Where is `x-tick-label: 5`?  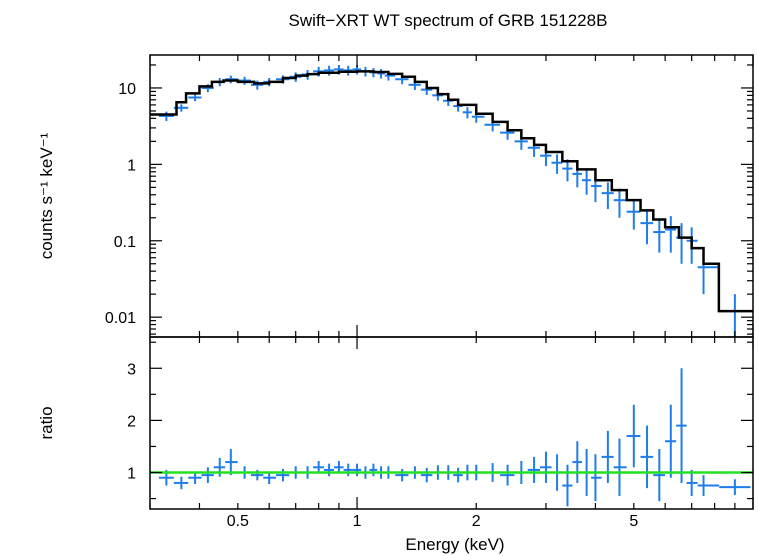
x-tick-label: 5 is located at coordinates (633, 521).